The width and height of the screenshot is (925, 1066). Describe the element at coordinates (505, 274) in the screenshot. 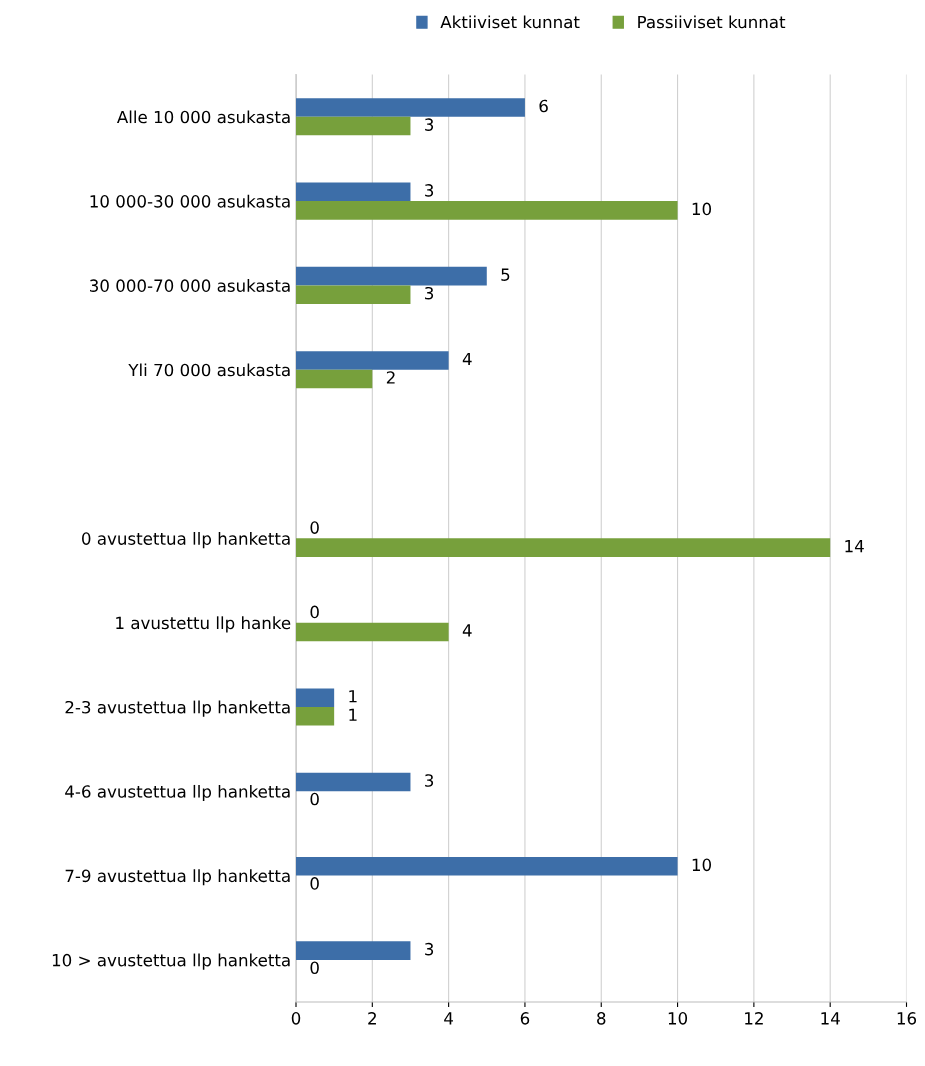

I see `data-label: 5` at that location.